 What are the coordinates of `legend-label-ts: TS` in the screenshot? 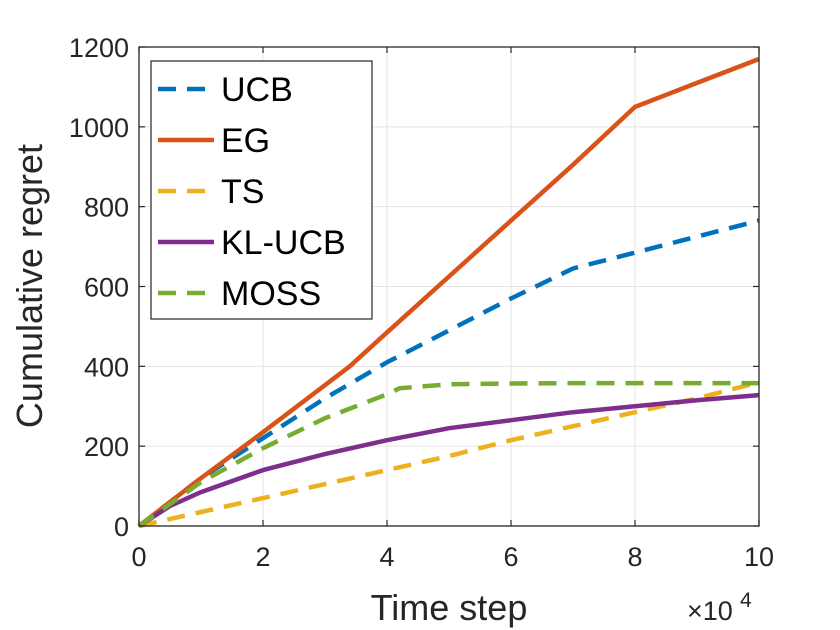 It's located at (242, 192).